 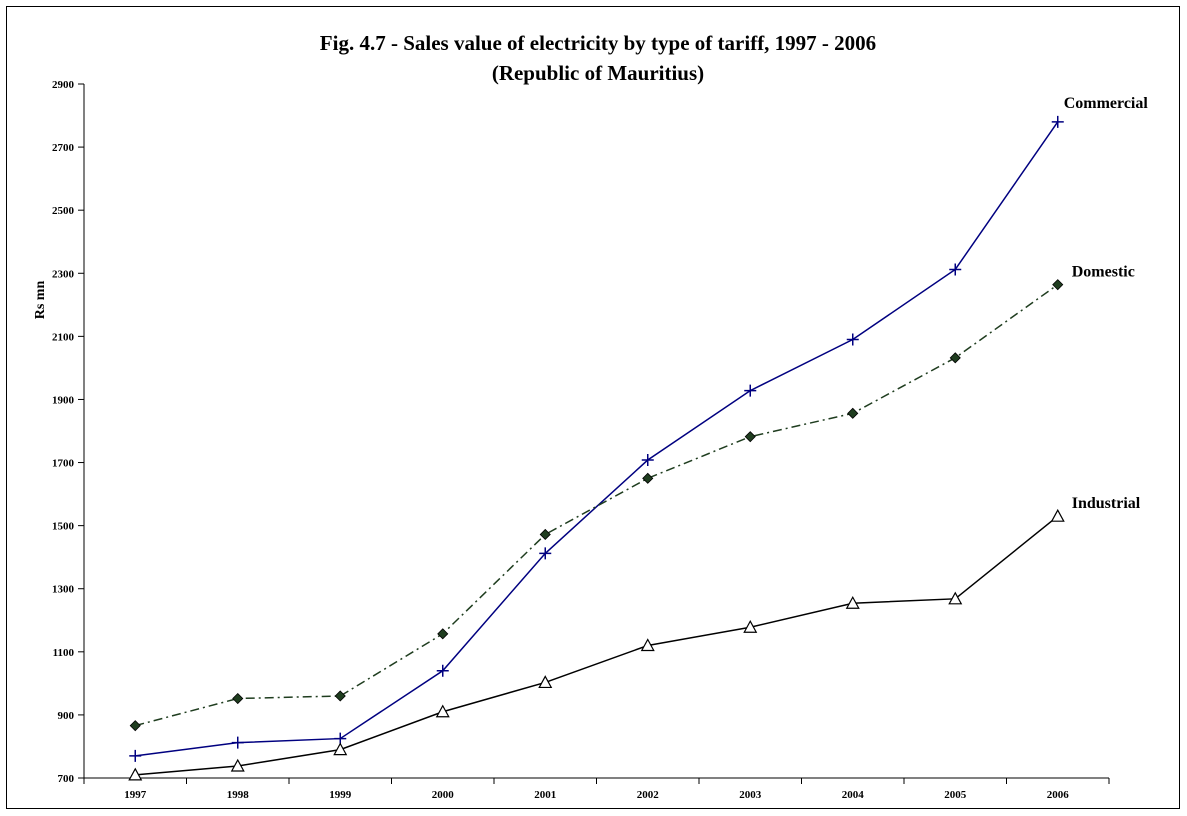 I want to click on series-label-industrial: Industrial, so click(x=1106, y=503).